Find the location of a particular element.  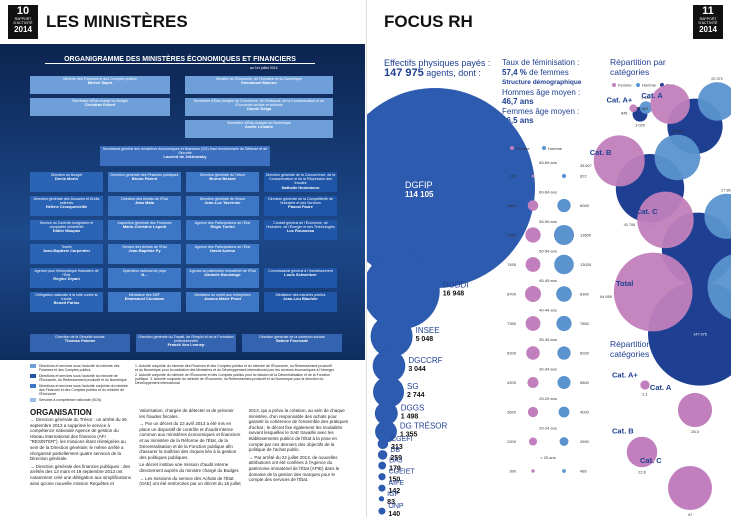

women-value: 7980 is located at coordinates (512, 235).